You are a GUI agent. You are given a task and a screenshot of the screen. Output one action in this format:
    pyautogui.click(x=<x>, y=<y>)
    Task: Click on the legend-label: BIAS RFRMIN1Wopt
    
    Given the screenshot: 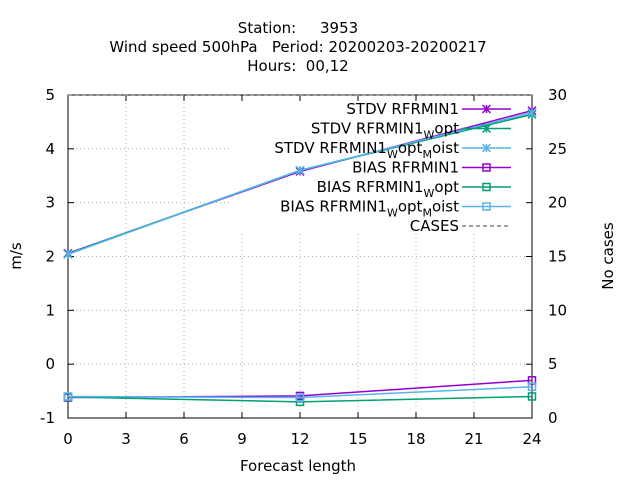 What is the action you would take?
    pyautogui.click(x=388, y=189)
    